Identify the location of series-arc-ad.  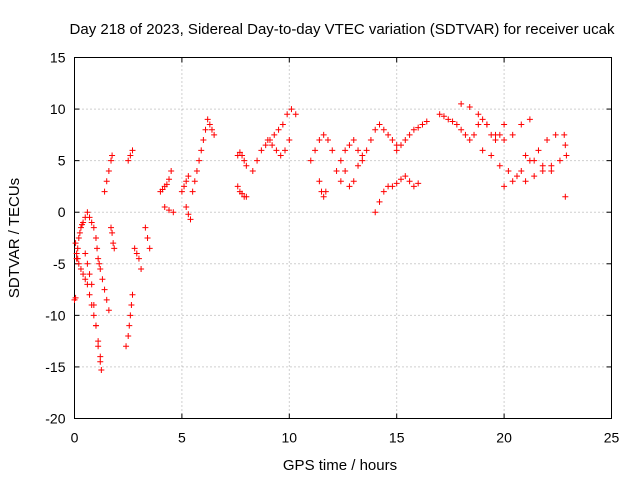
(538, 163).